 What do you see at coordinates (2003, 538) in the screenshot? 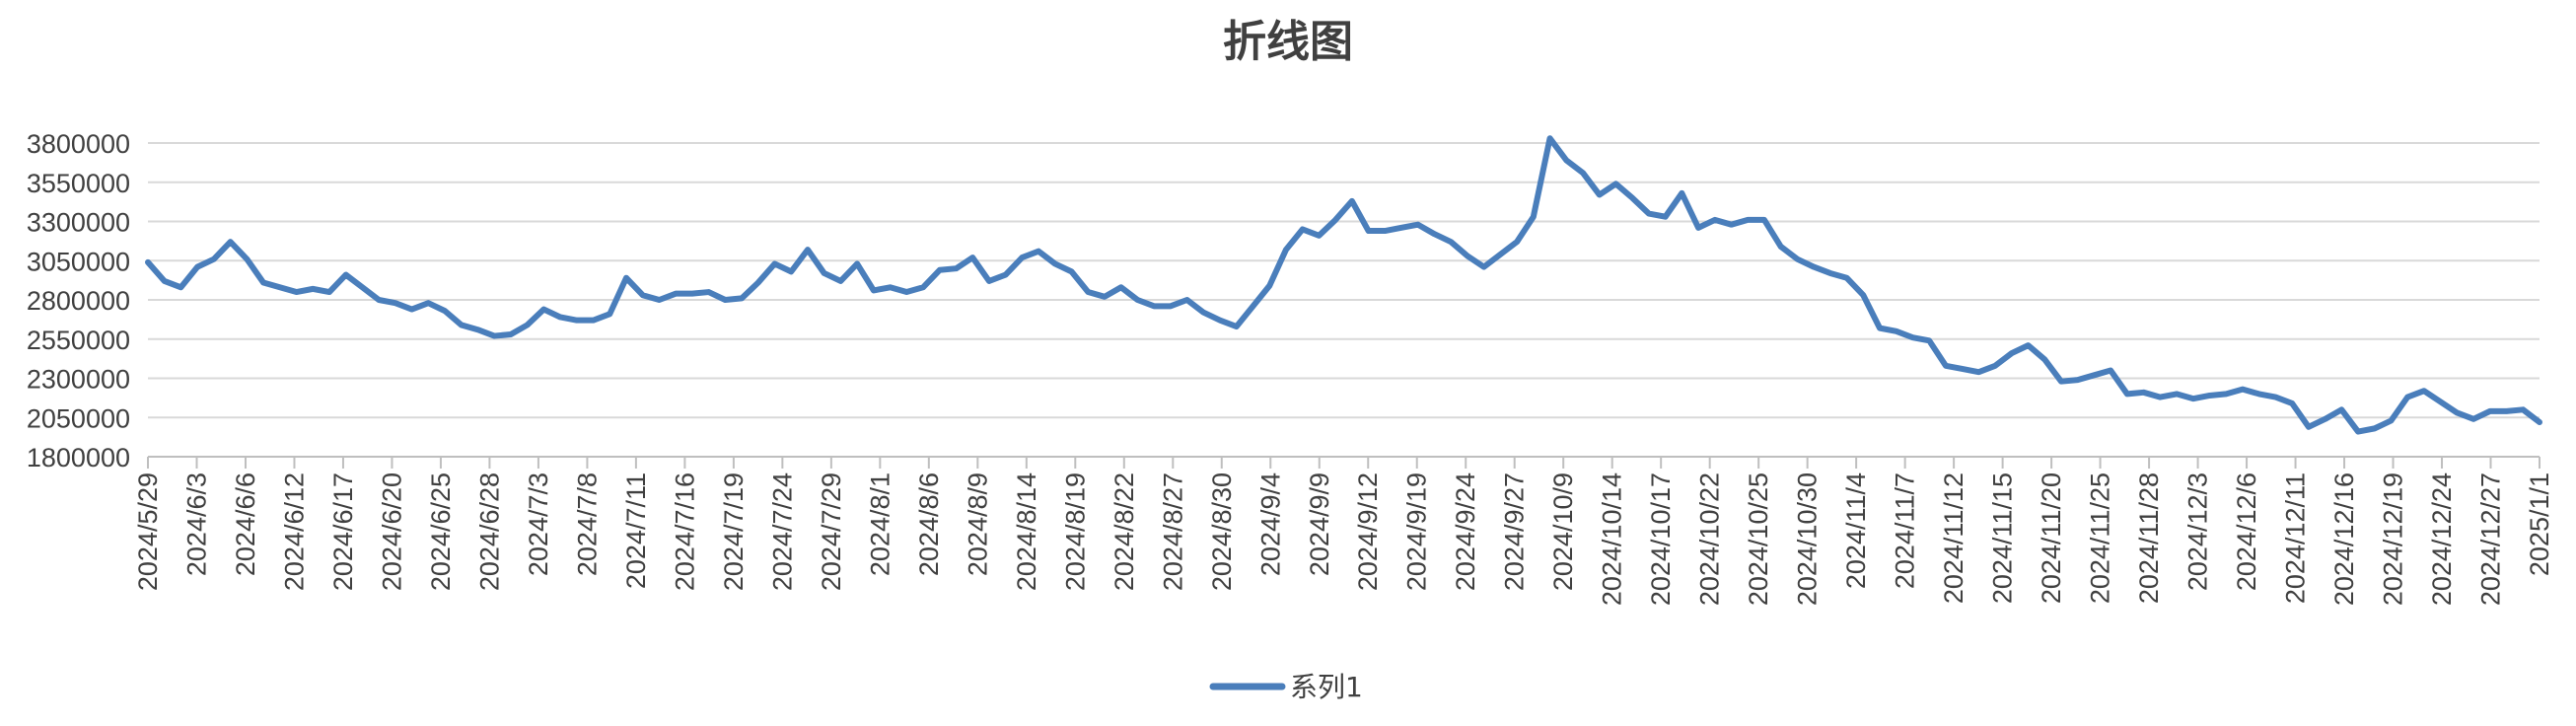
I see `x-tick-label: 2024/11/15` at bounding box center [2003, 538].